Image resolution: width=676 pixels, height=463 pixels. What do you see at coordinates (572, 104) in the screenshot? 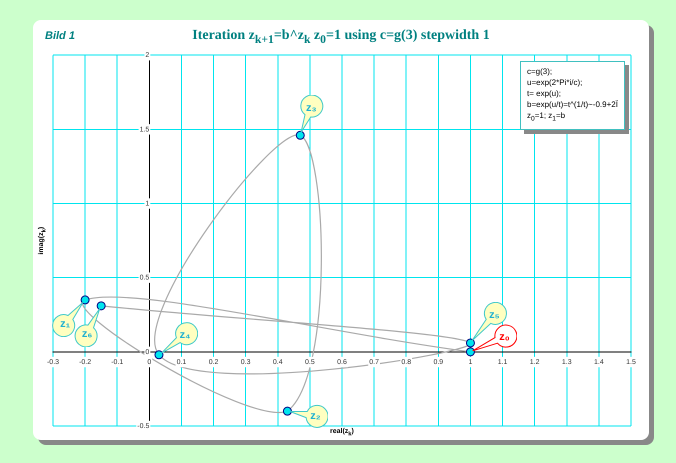
I see `annotation: b=exp(u/t)=t^(1/t)~-0.9+2Ï` at bounding box center [572, 104].